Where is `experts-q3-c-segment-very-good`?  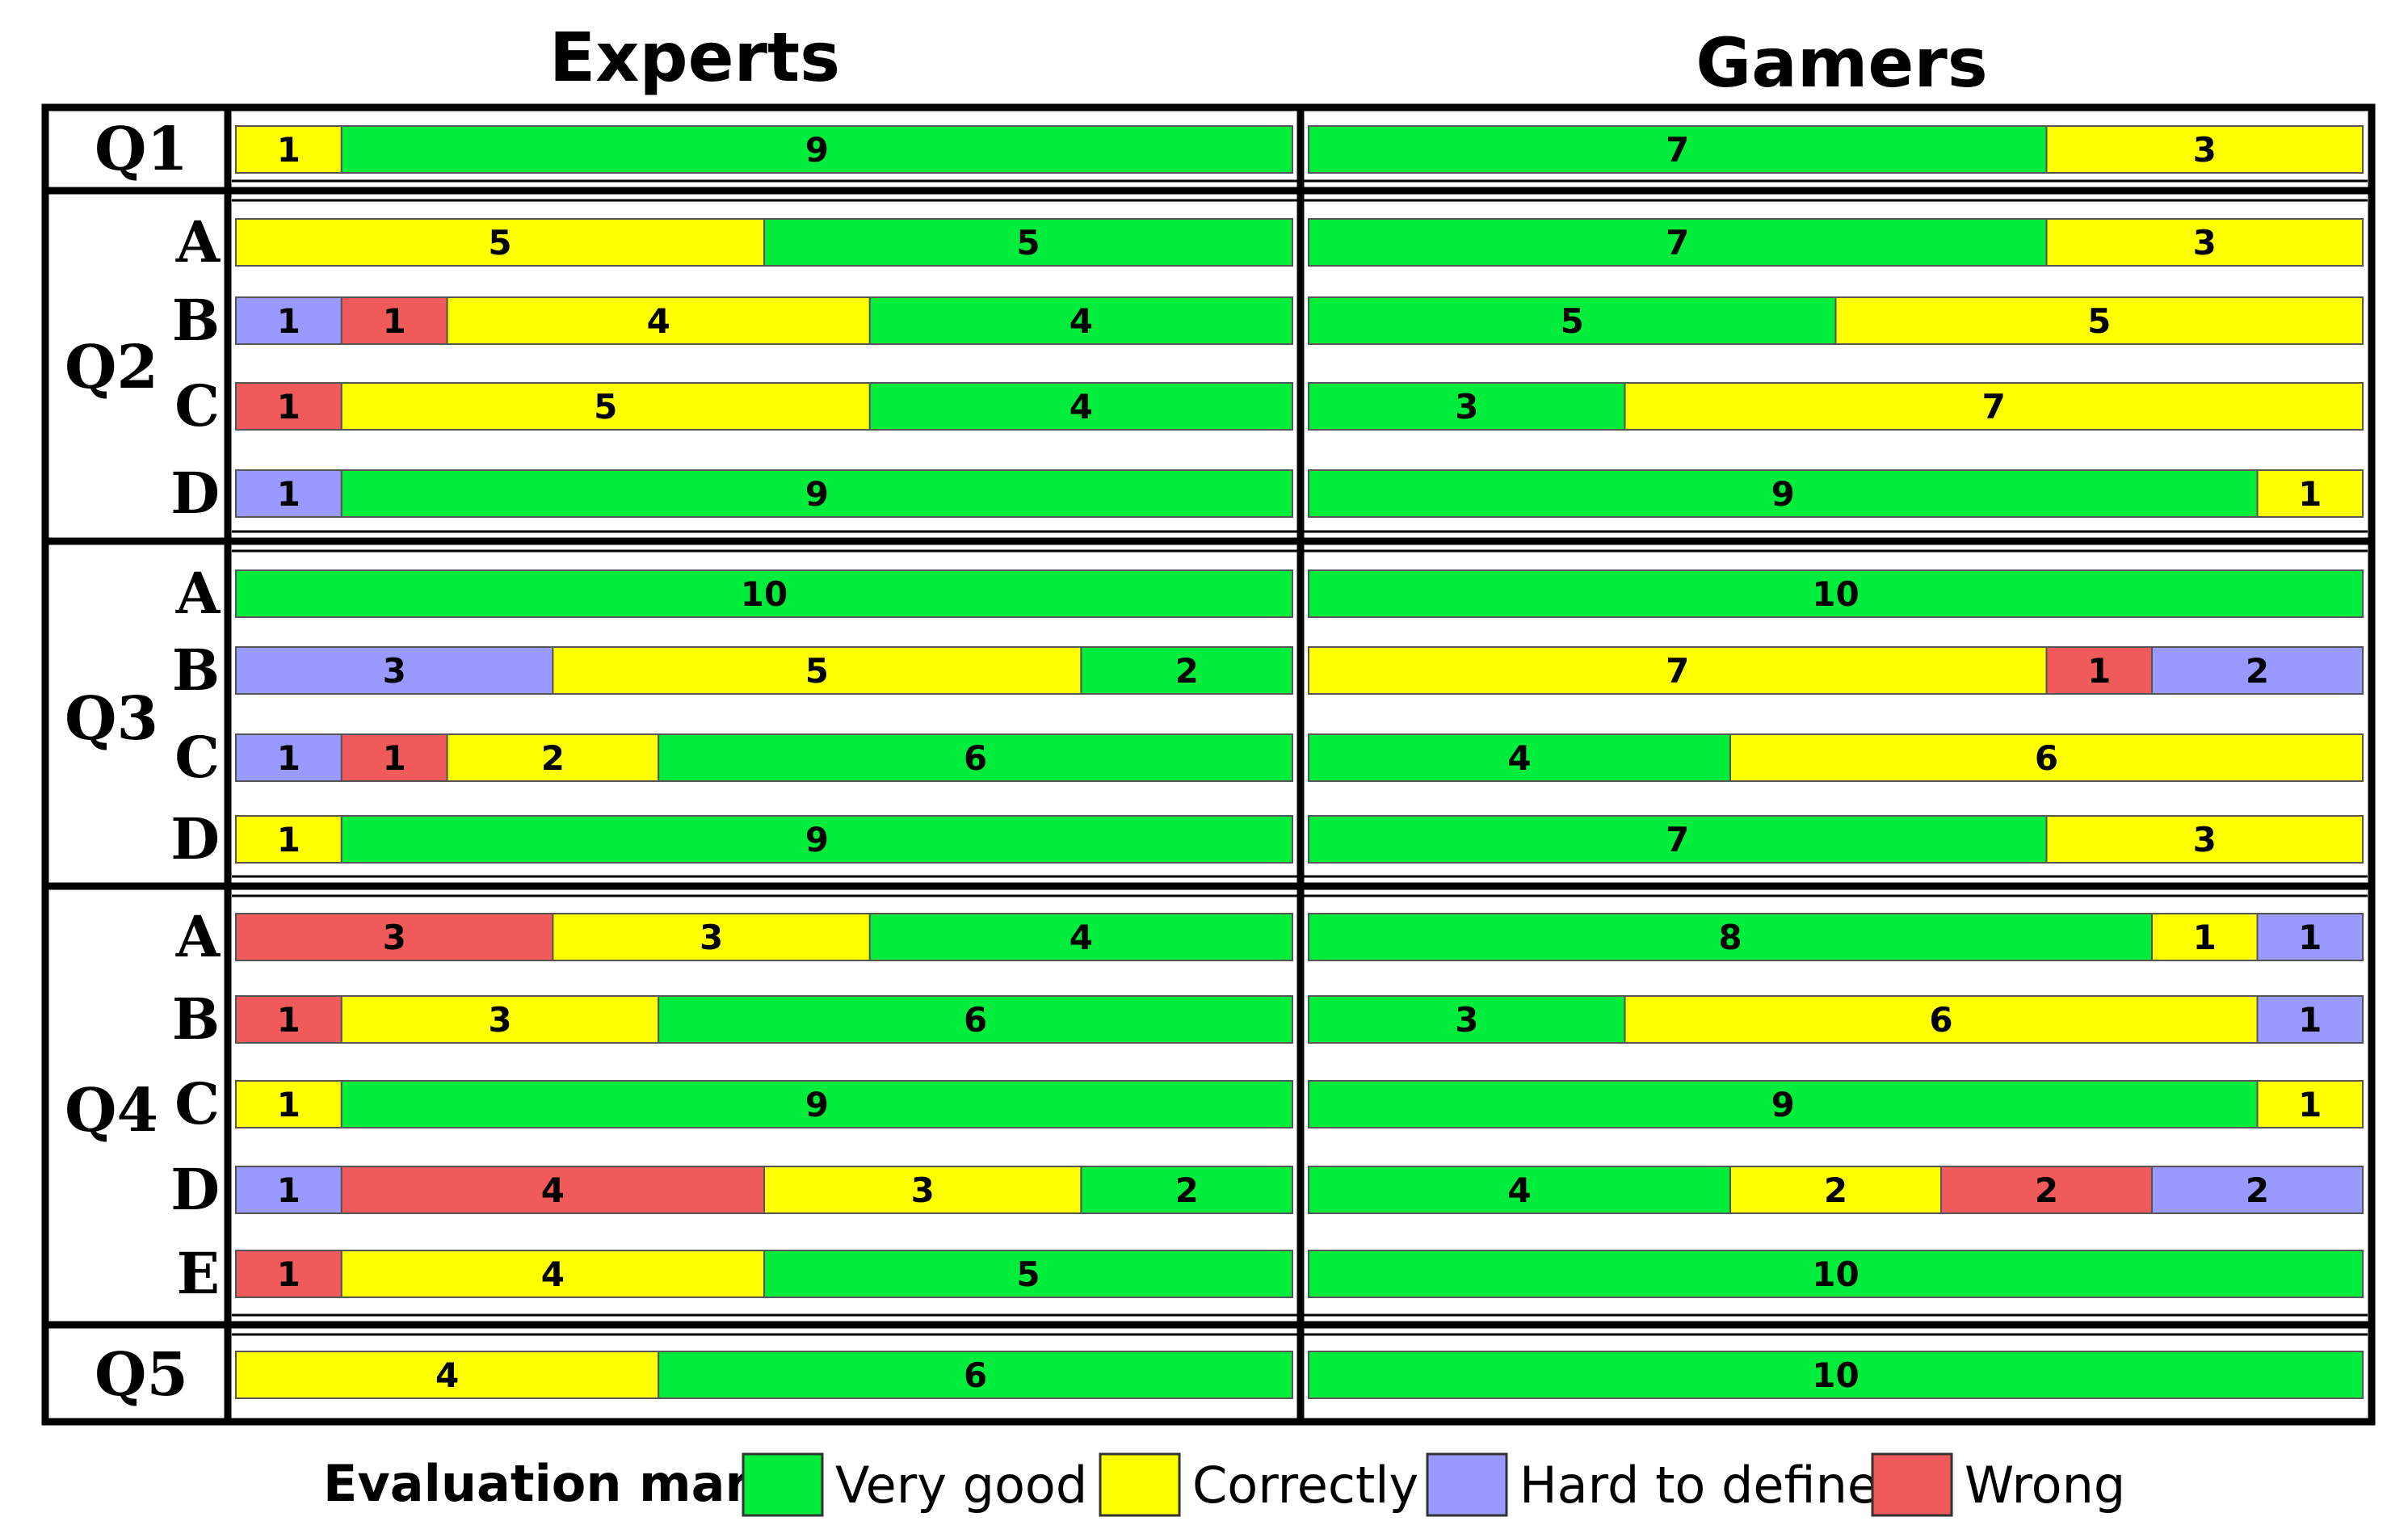 experts-q3-c-segment-very-good is located at coordinates (976, 757).